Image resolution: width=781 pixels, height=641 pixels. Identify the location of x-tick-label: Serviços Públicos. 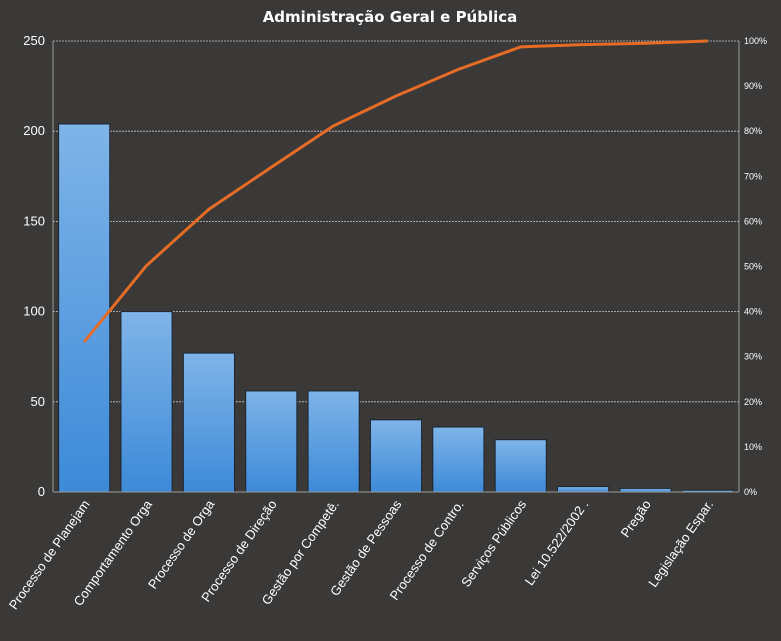
(493, 543).